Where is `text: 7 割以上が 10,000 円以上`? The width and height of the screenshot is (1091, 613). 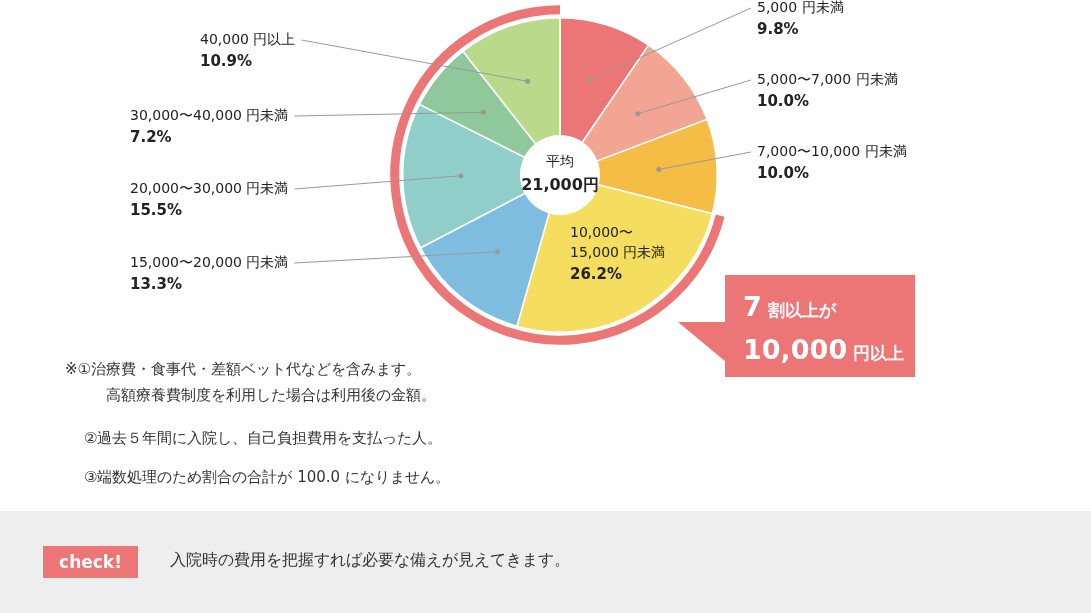
text: 7 割以上が 10,000 円以上 is located at coordinates (820, 326).